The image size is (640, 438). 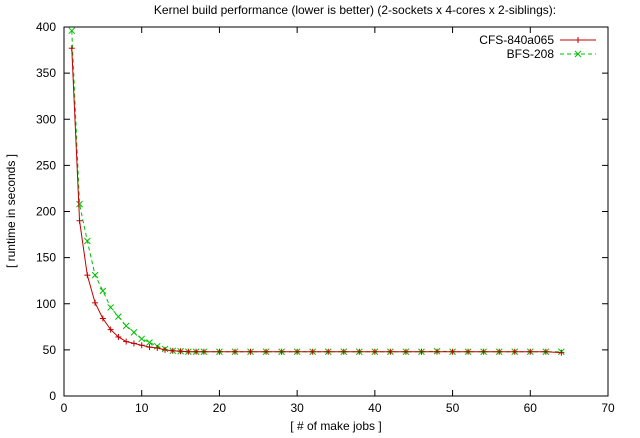 I want to click on x-tick-label: 50, so click(x=453, y=408).